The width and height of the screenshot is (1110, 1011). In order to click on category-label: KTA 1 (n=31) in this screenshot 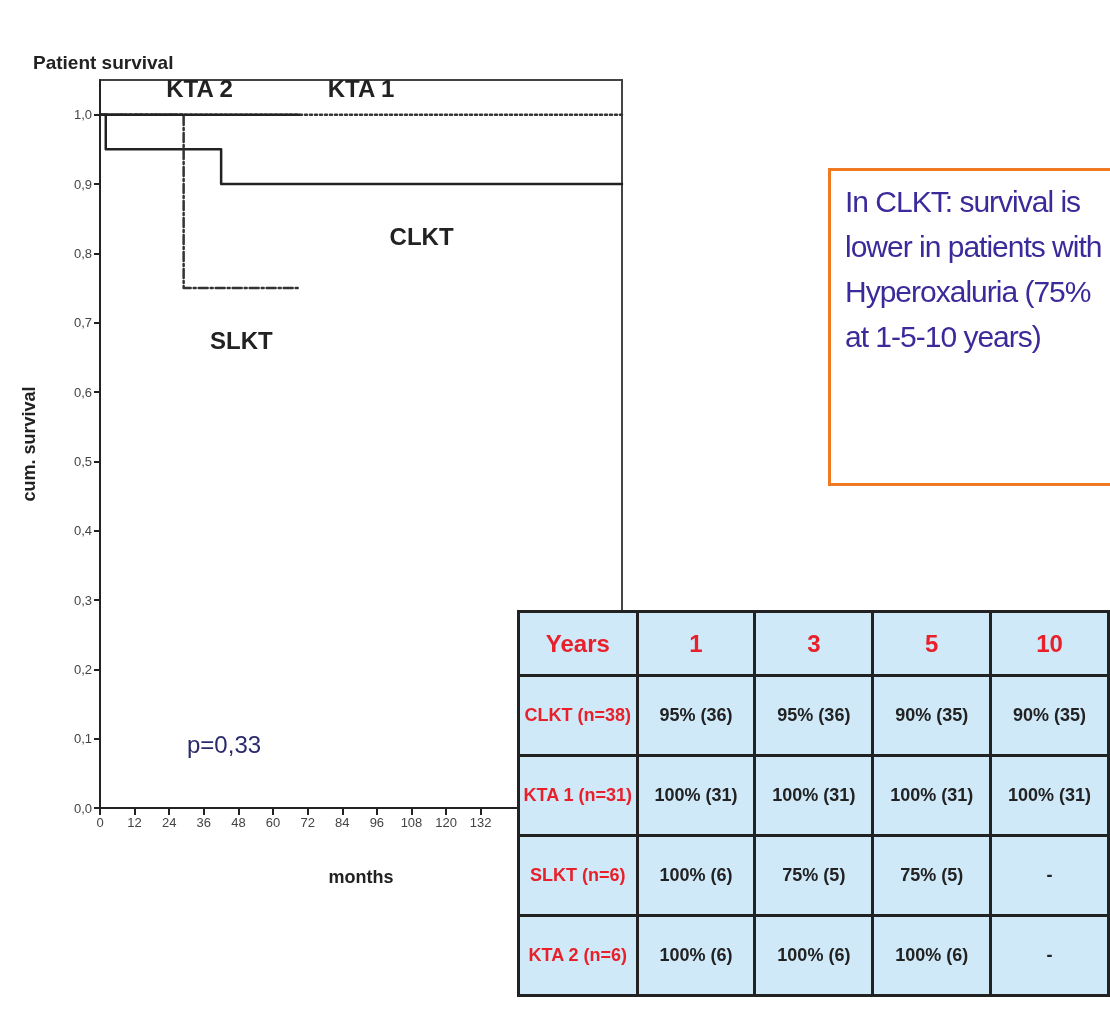, I will do `click(578, 795)`.